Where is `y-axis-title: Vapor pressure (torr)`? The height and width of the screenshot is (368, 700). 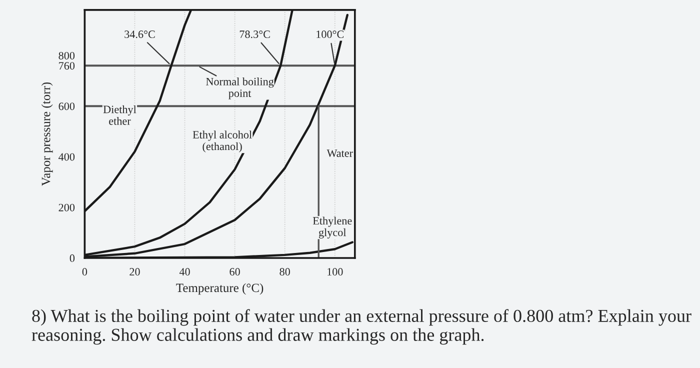 y-axis-title: Vapor pressure (torr) is located at coordinates (47, 134).